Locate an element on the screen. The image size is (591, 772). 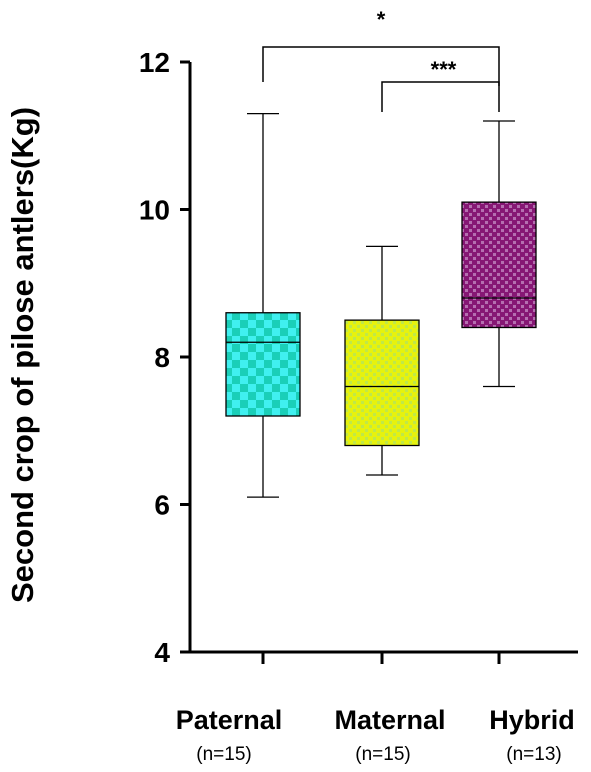
box-maternal is located at coordinates (382, 360).